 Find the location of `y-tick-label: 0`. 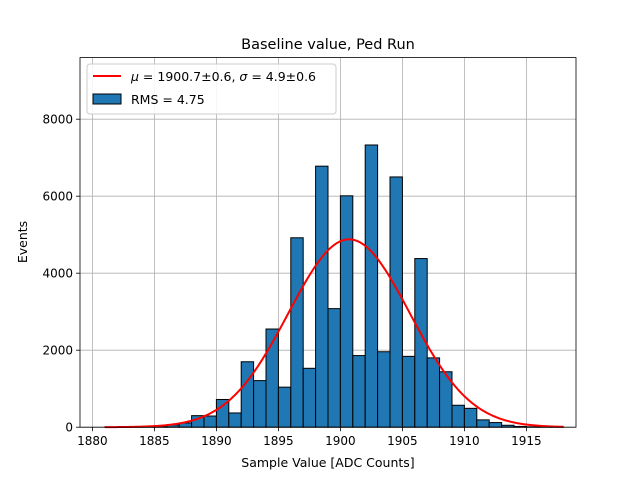

y-tick-label: 0 is located at coordinates (69, 428).